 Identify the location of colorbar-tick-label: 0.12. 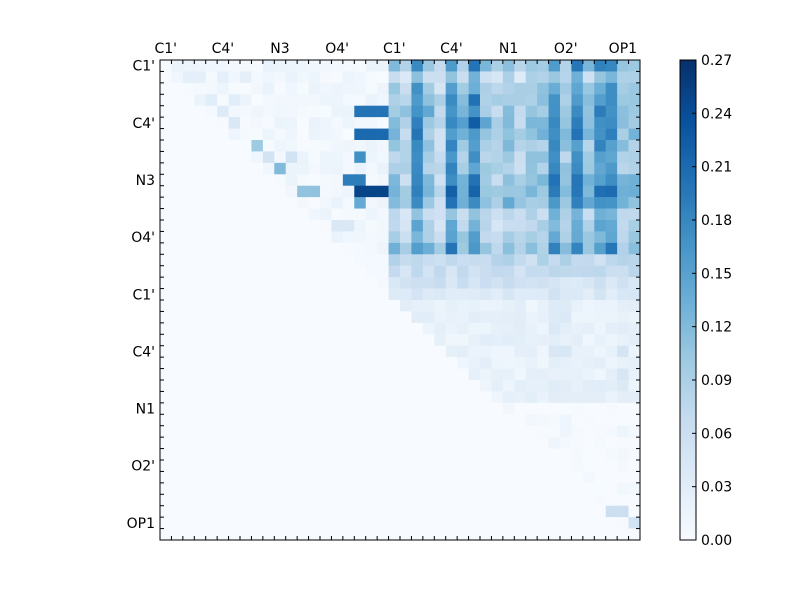
(716, 328).